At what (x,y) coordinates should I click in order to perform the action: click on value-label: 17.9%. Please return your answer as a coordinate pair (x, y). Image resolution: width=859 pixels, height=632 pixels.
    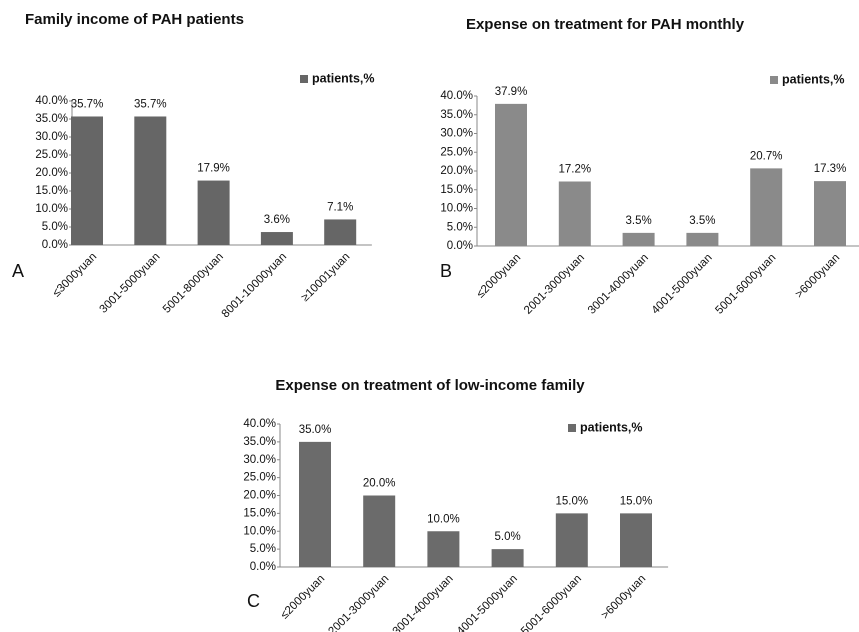
    Looking at the image, I should click on (213, 169).